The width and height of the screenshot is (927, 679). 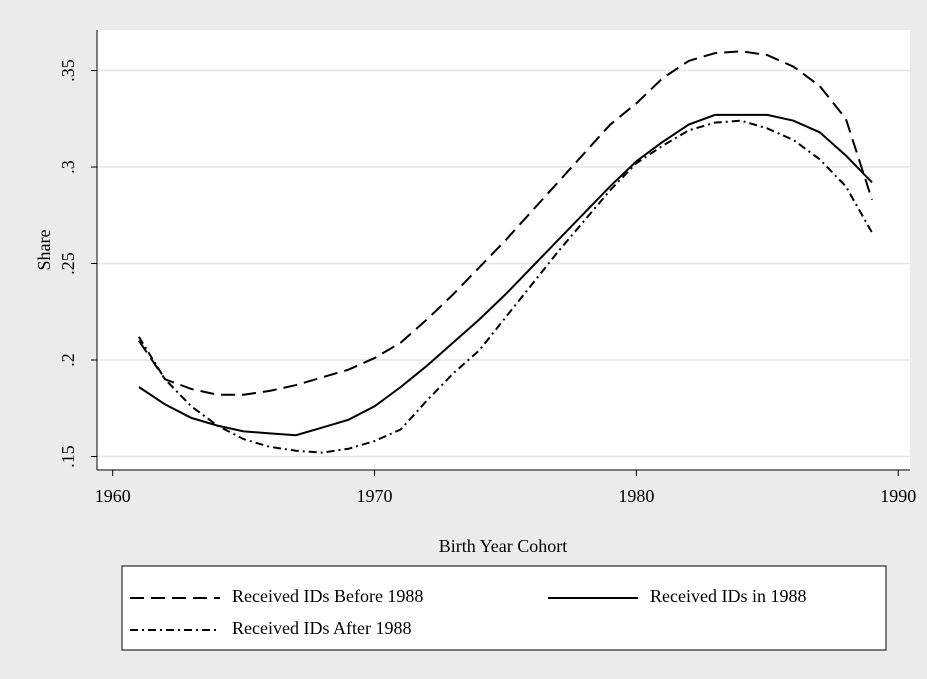 What do you see at coordinates (375, 496) in the screenshot?
I see `x-tick-label: 1970` at bounding box center [375, 496].